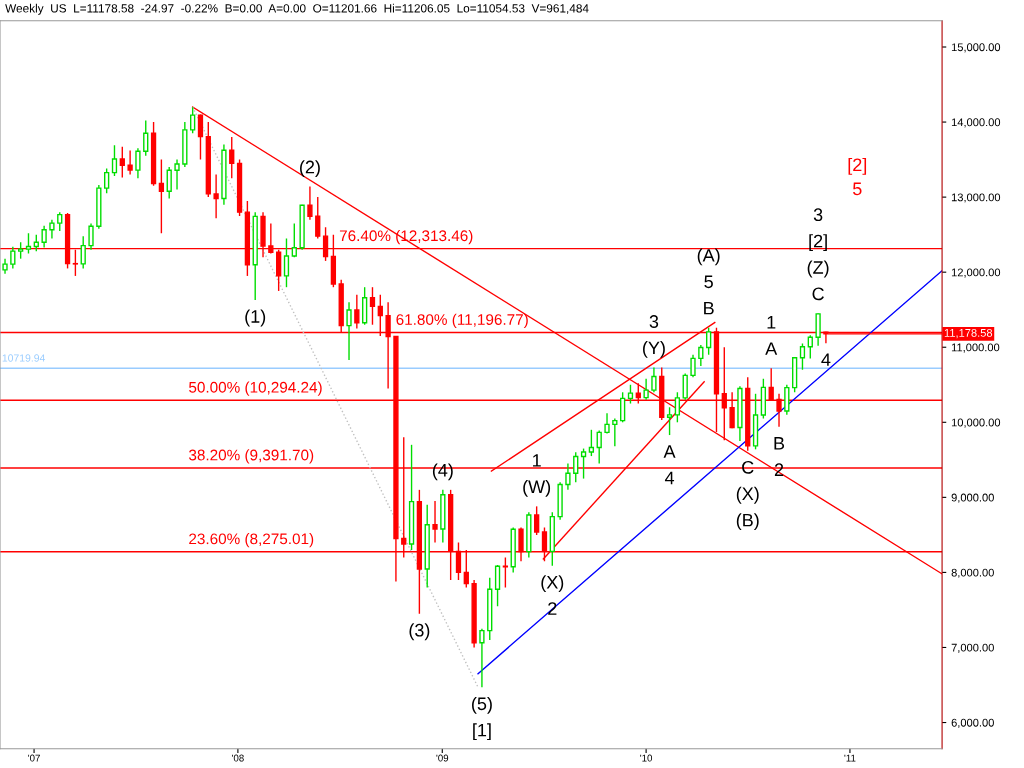 Image resolution: width=1024 pixels, height=768 pixels. I want to click on y-tick-label: 15,000.00, so click(976, 48).